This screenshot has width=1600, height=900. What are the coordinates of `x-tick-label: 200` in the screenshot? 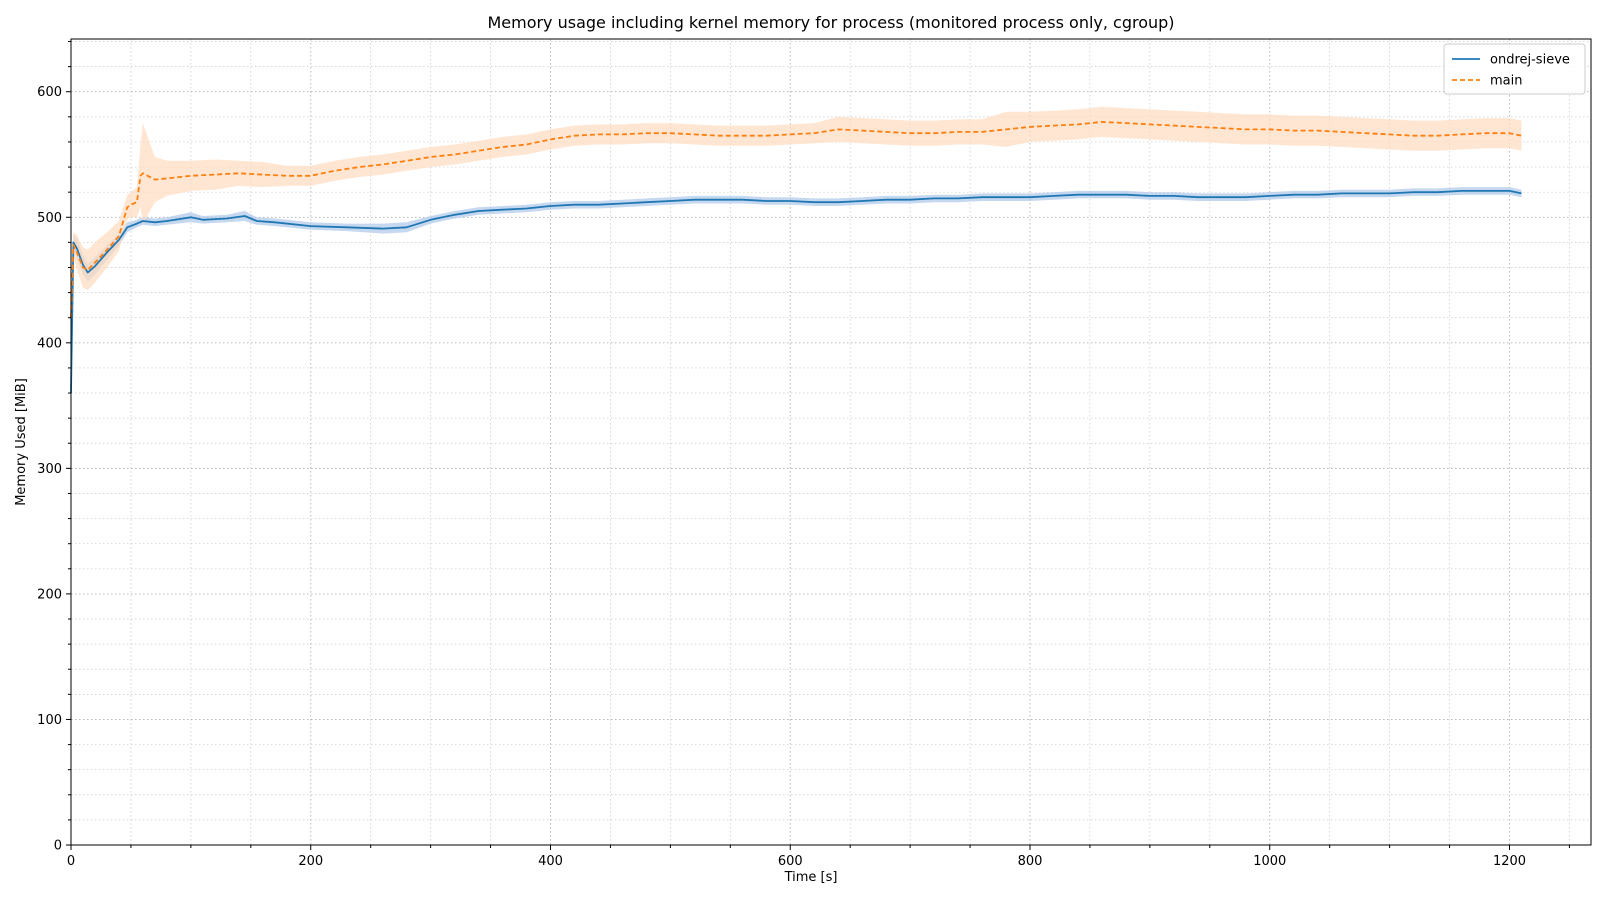 It's located at (310, 861).